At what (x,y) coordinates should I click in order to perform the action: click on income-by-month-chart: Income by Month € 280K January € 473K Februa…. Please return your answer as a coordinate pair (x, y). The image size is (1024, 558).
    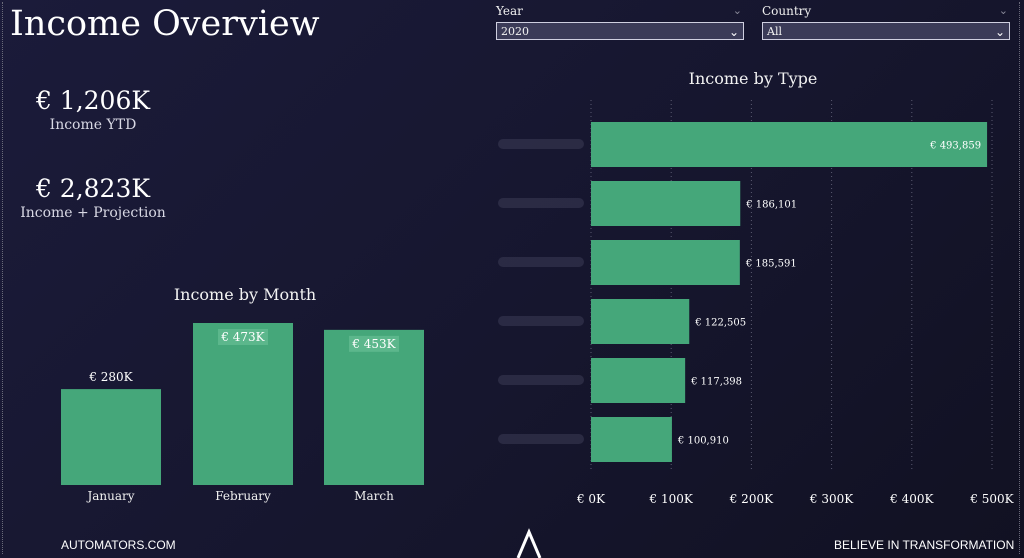
    Looking at the image, I should click on (242, 394).